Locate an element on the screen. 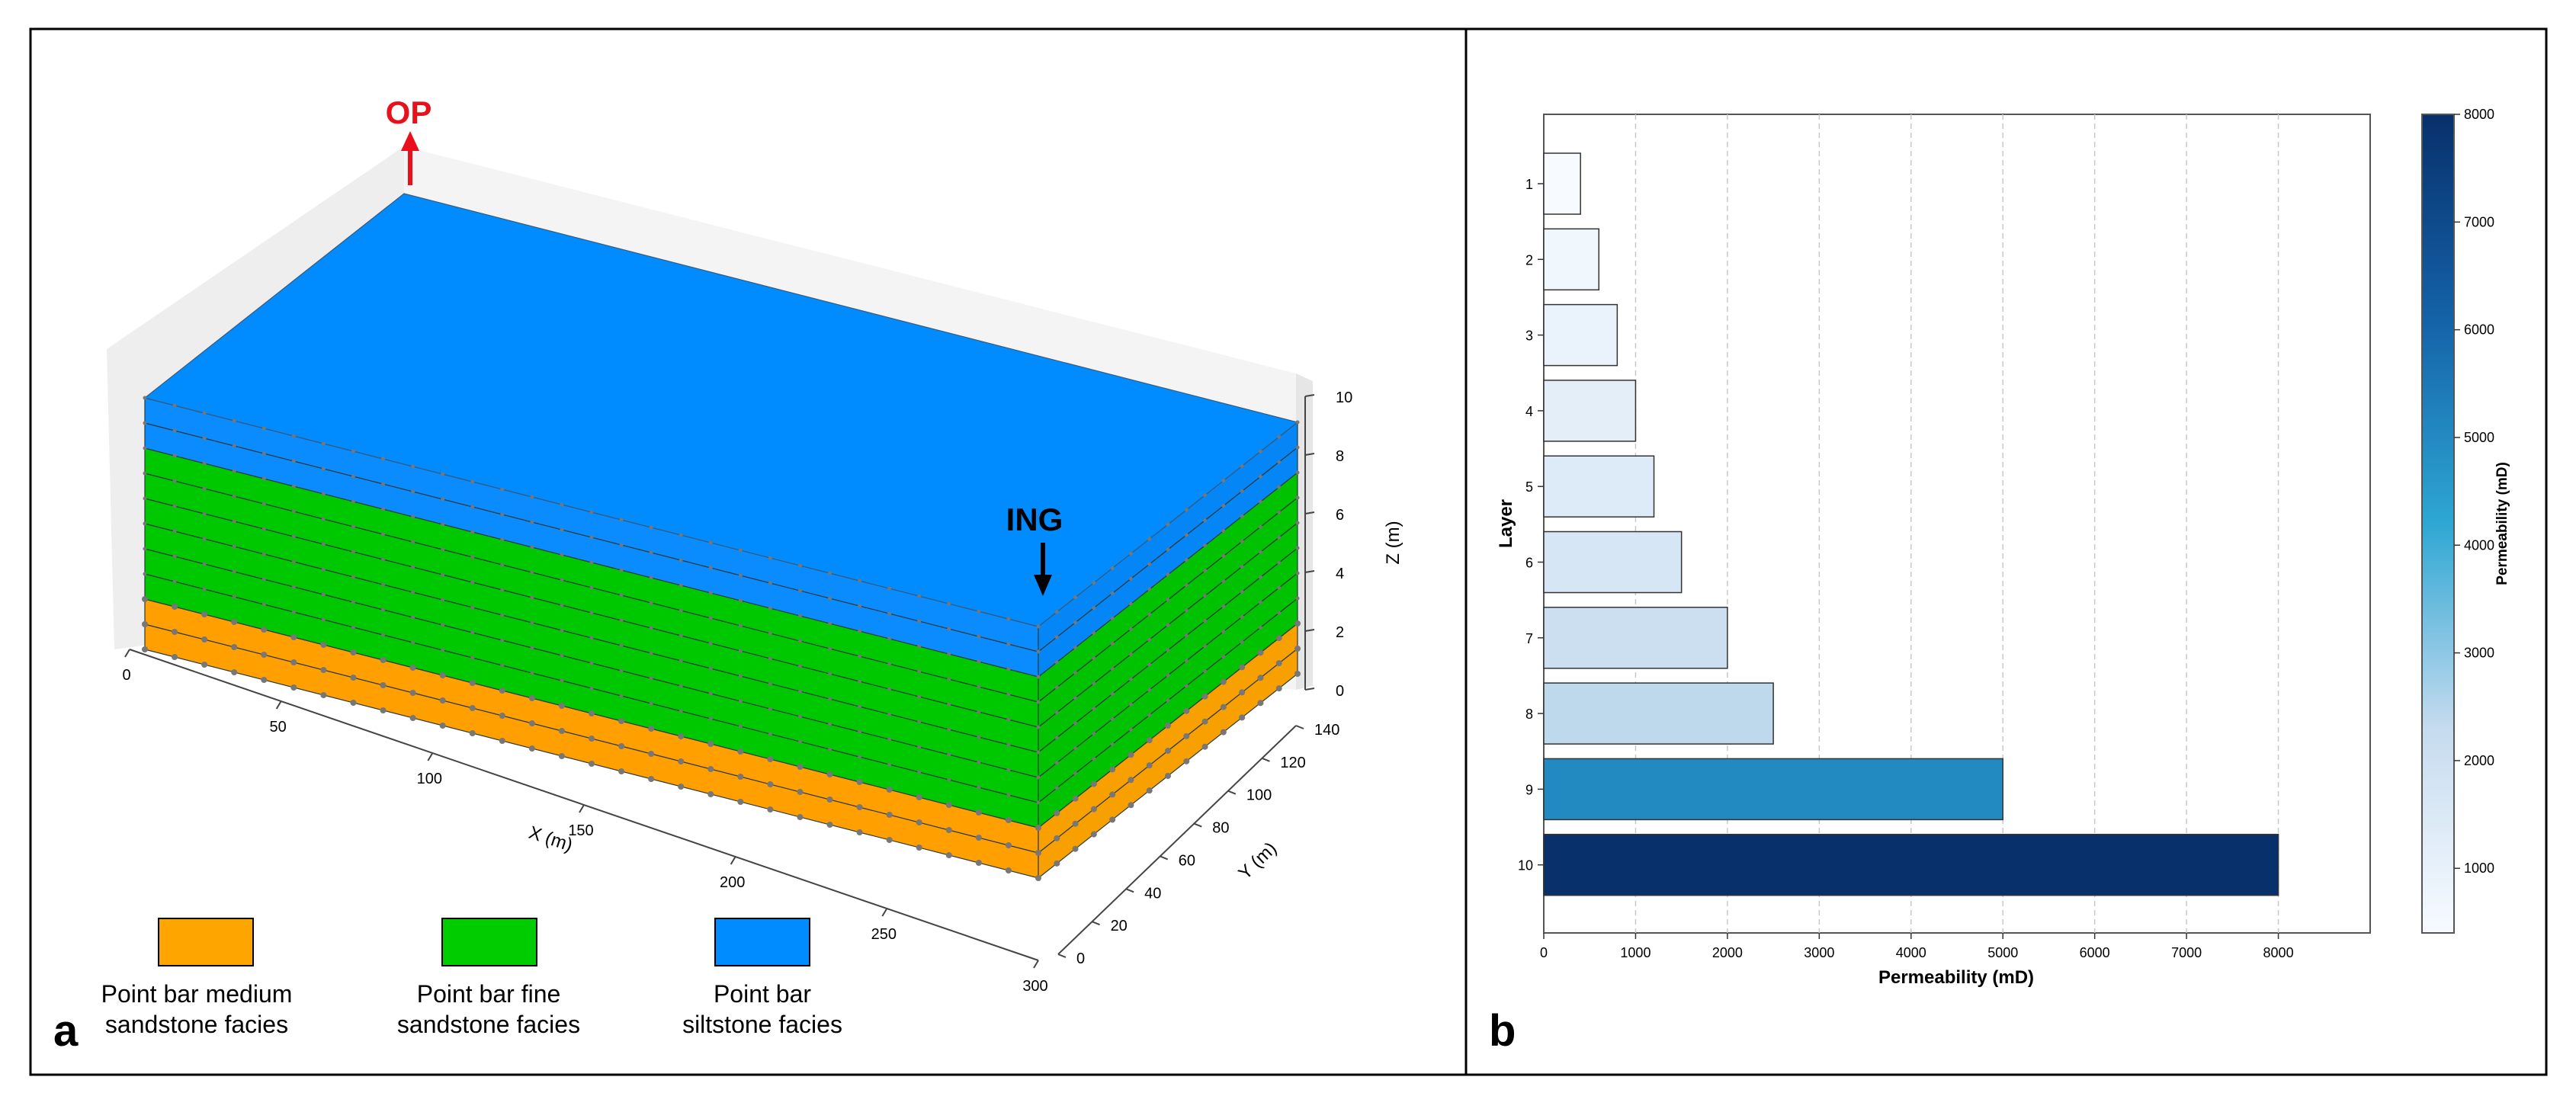 The width and height of the screenshot is (2576, 1109). legend-item-fine-sandstone: Point bar fine sandstone facies is located at coordinates (488, 978).